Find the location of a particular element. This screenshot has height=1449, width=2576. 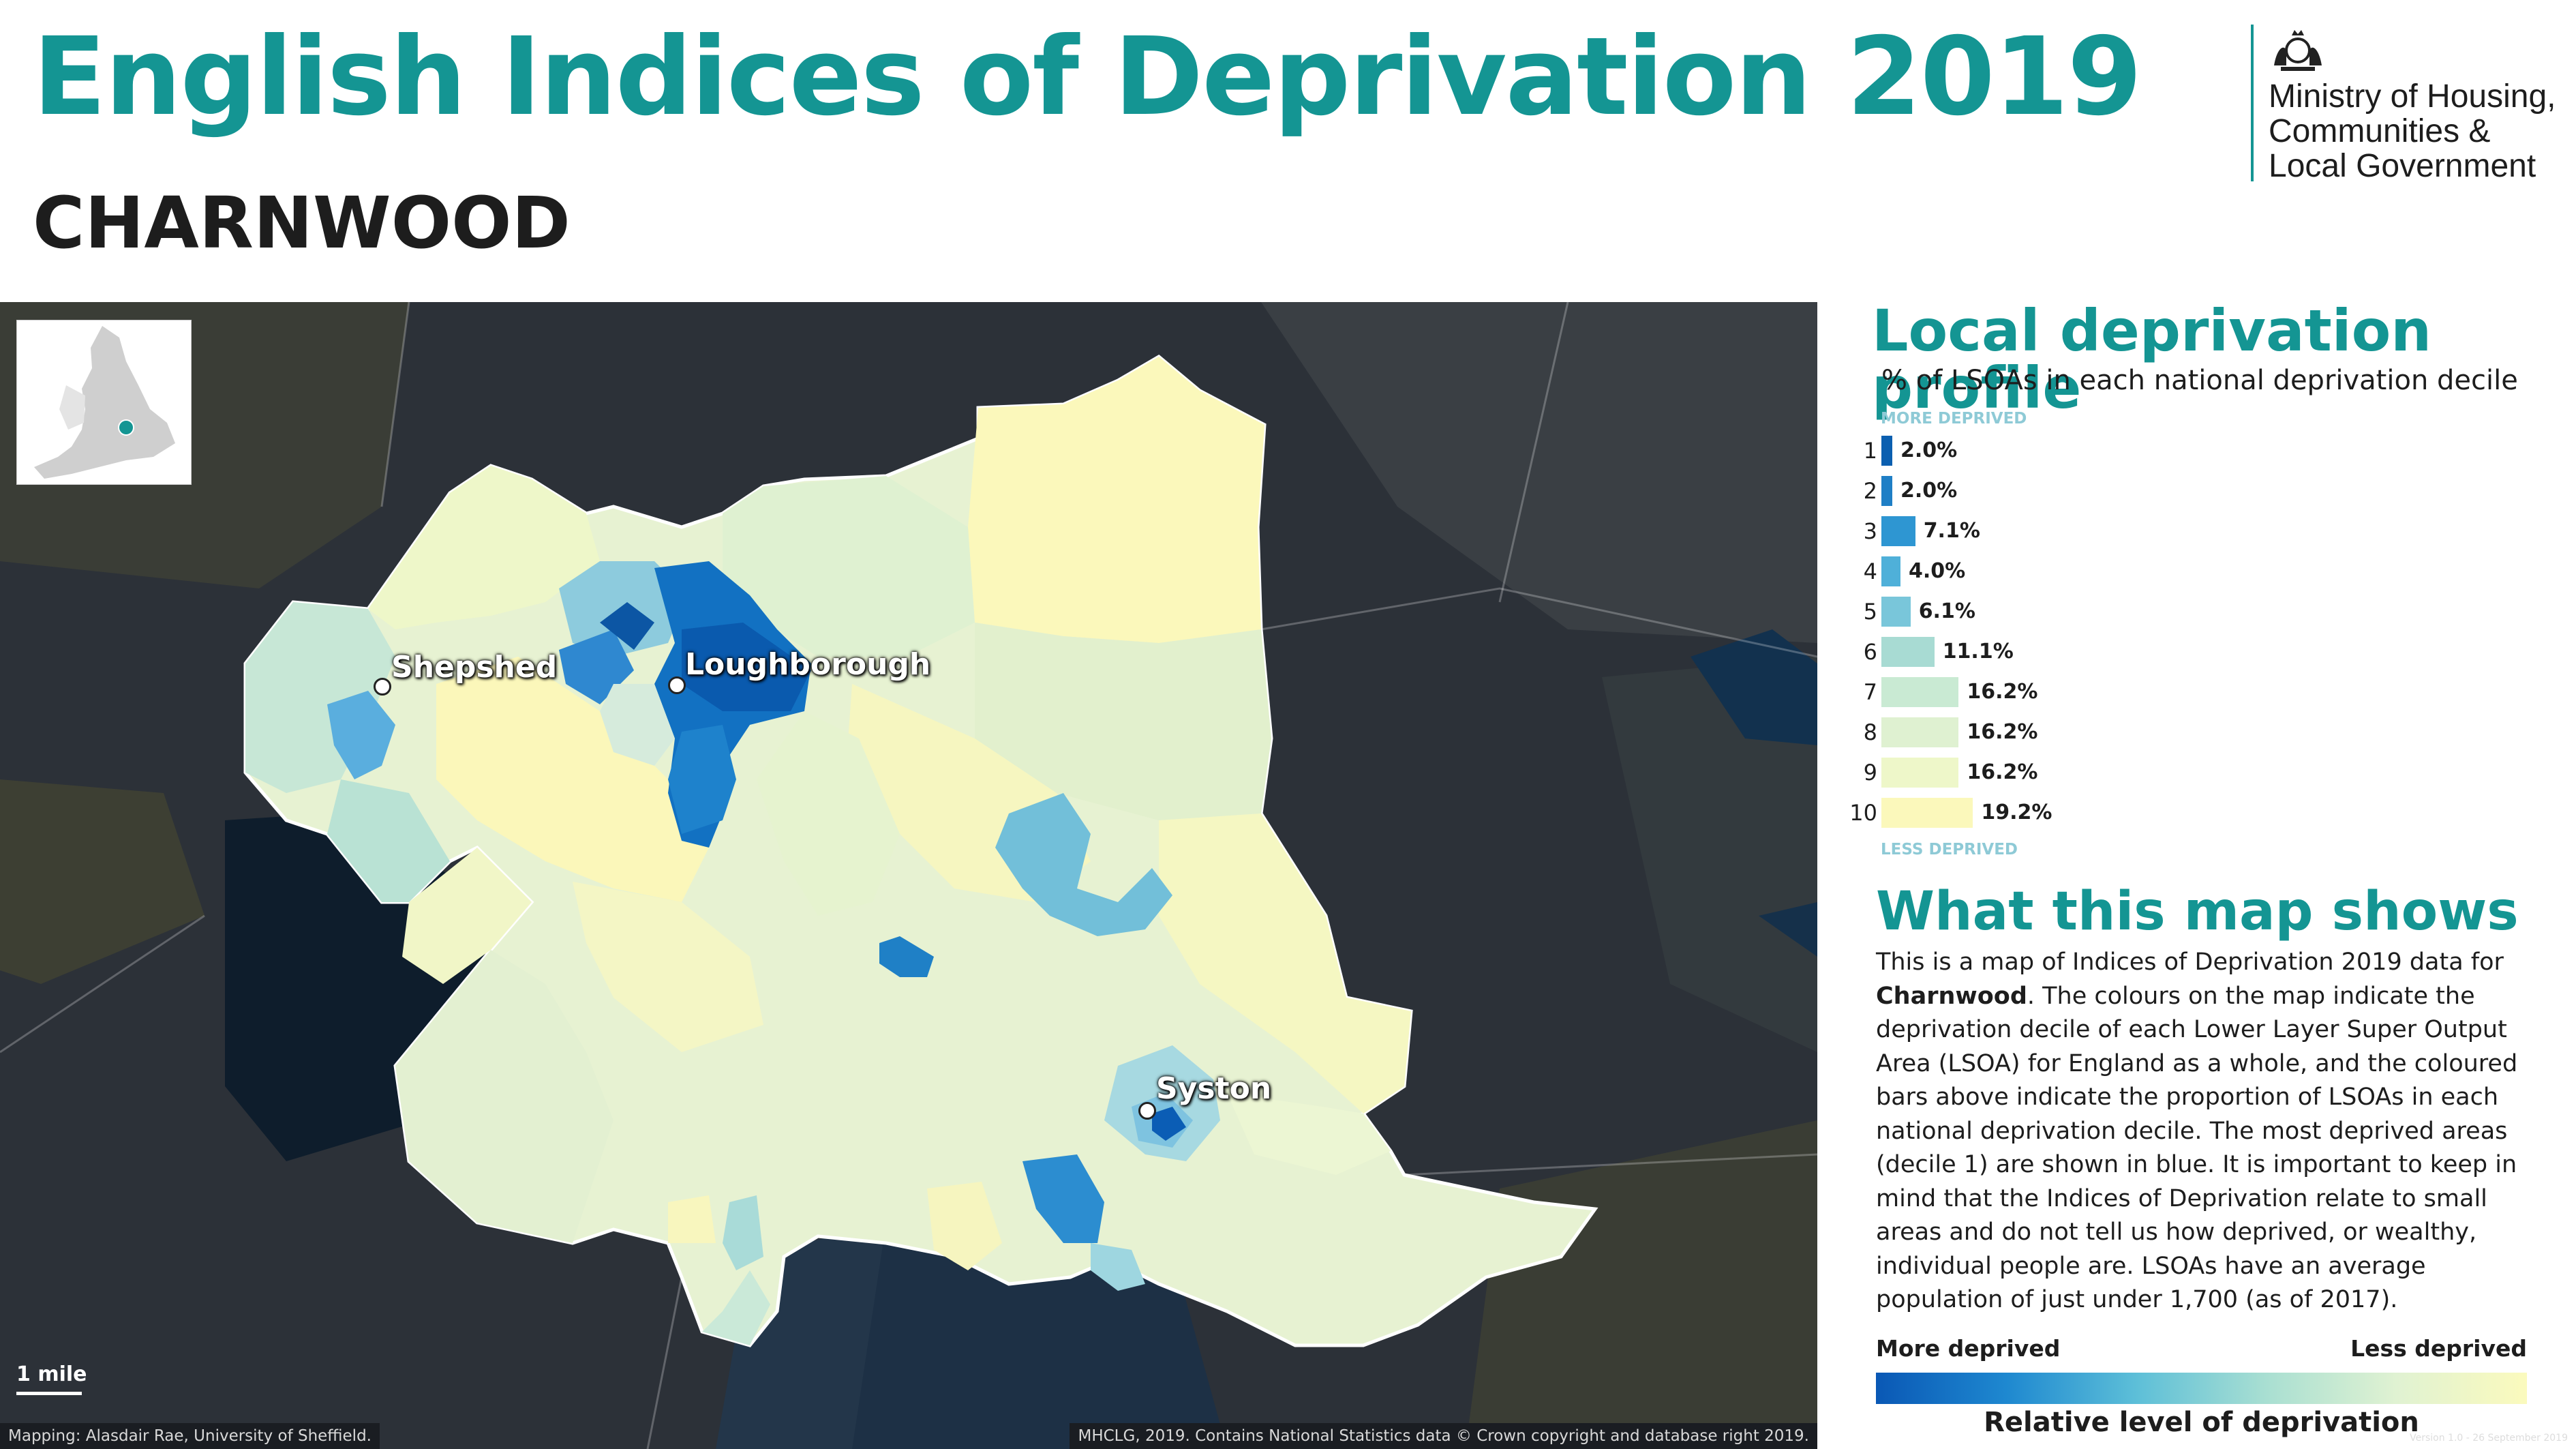

decile-number: 10 is located at coordinates (1863, 813).